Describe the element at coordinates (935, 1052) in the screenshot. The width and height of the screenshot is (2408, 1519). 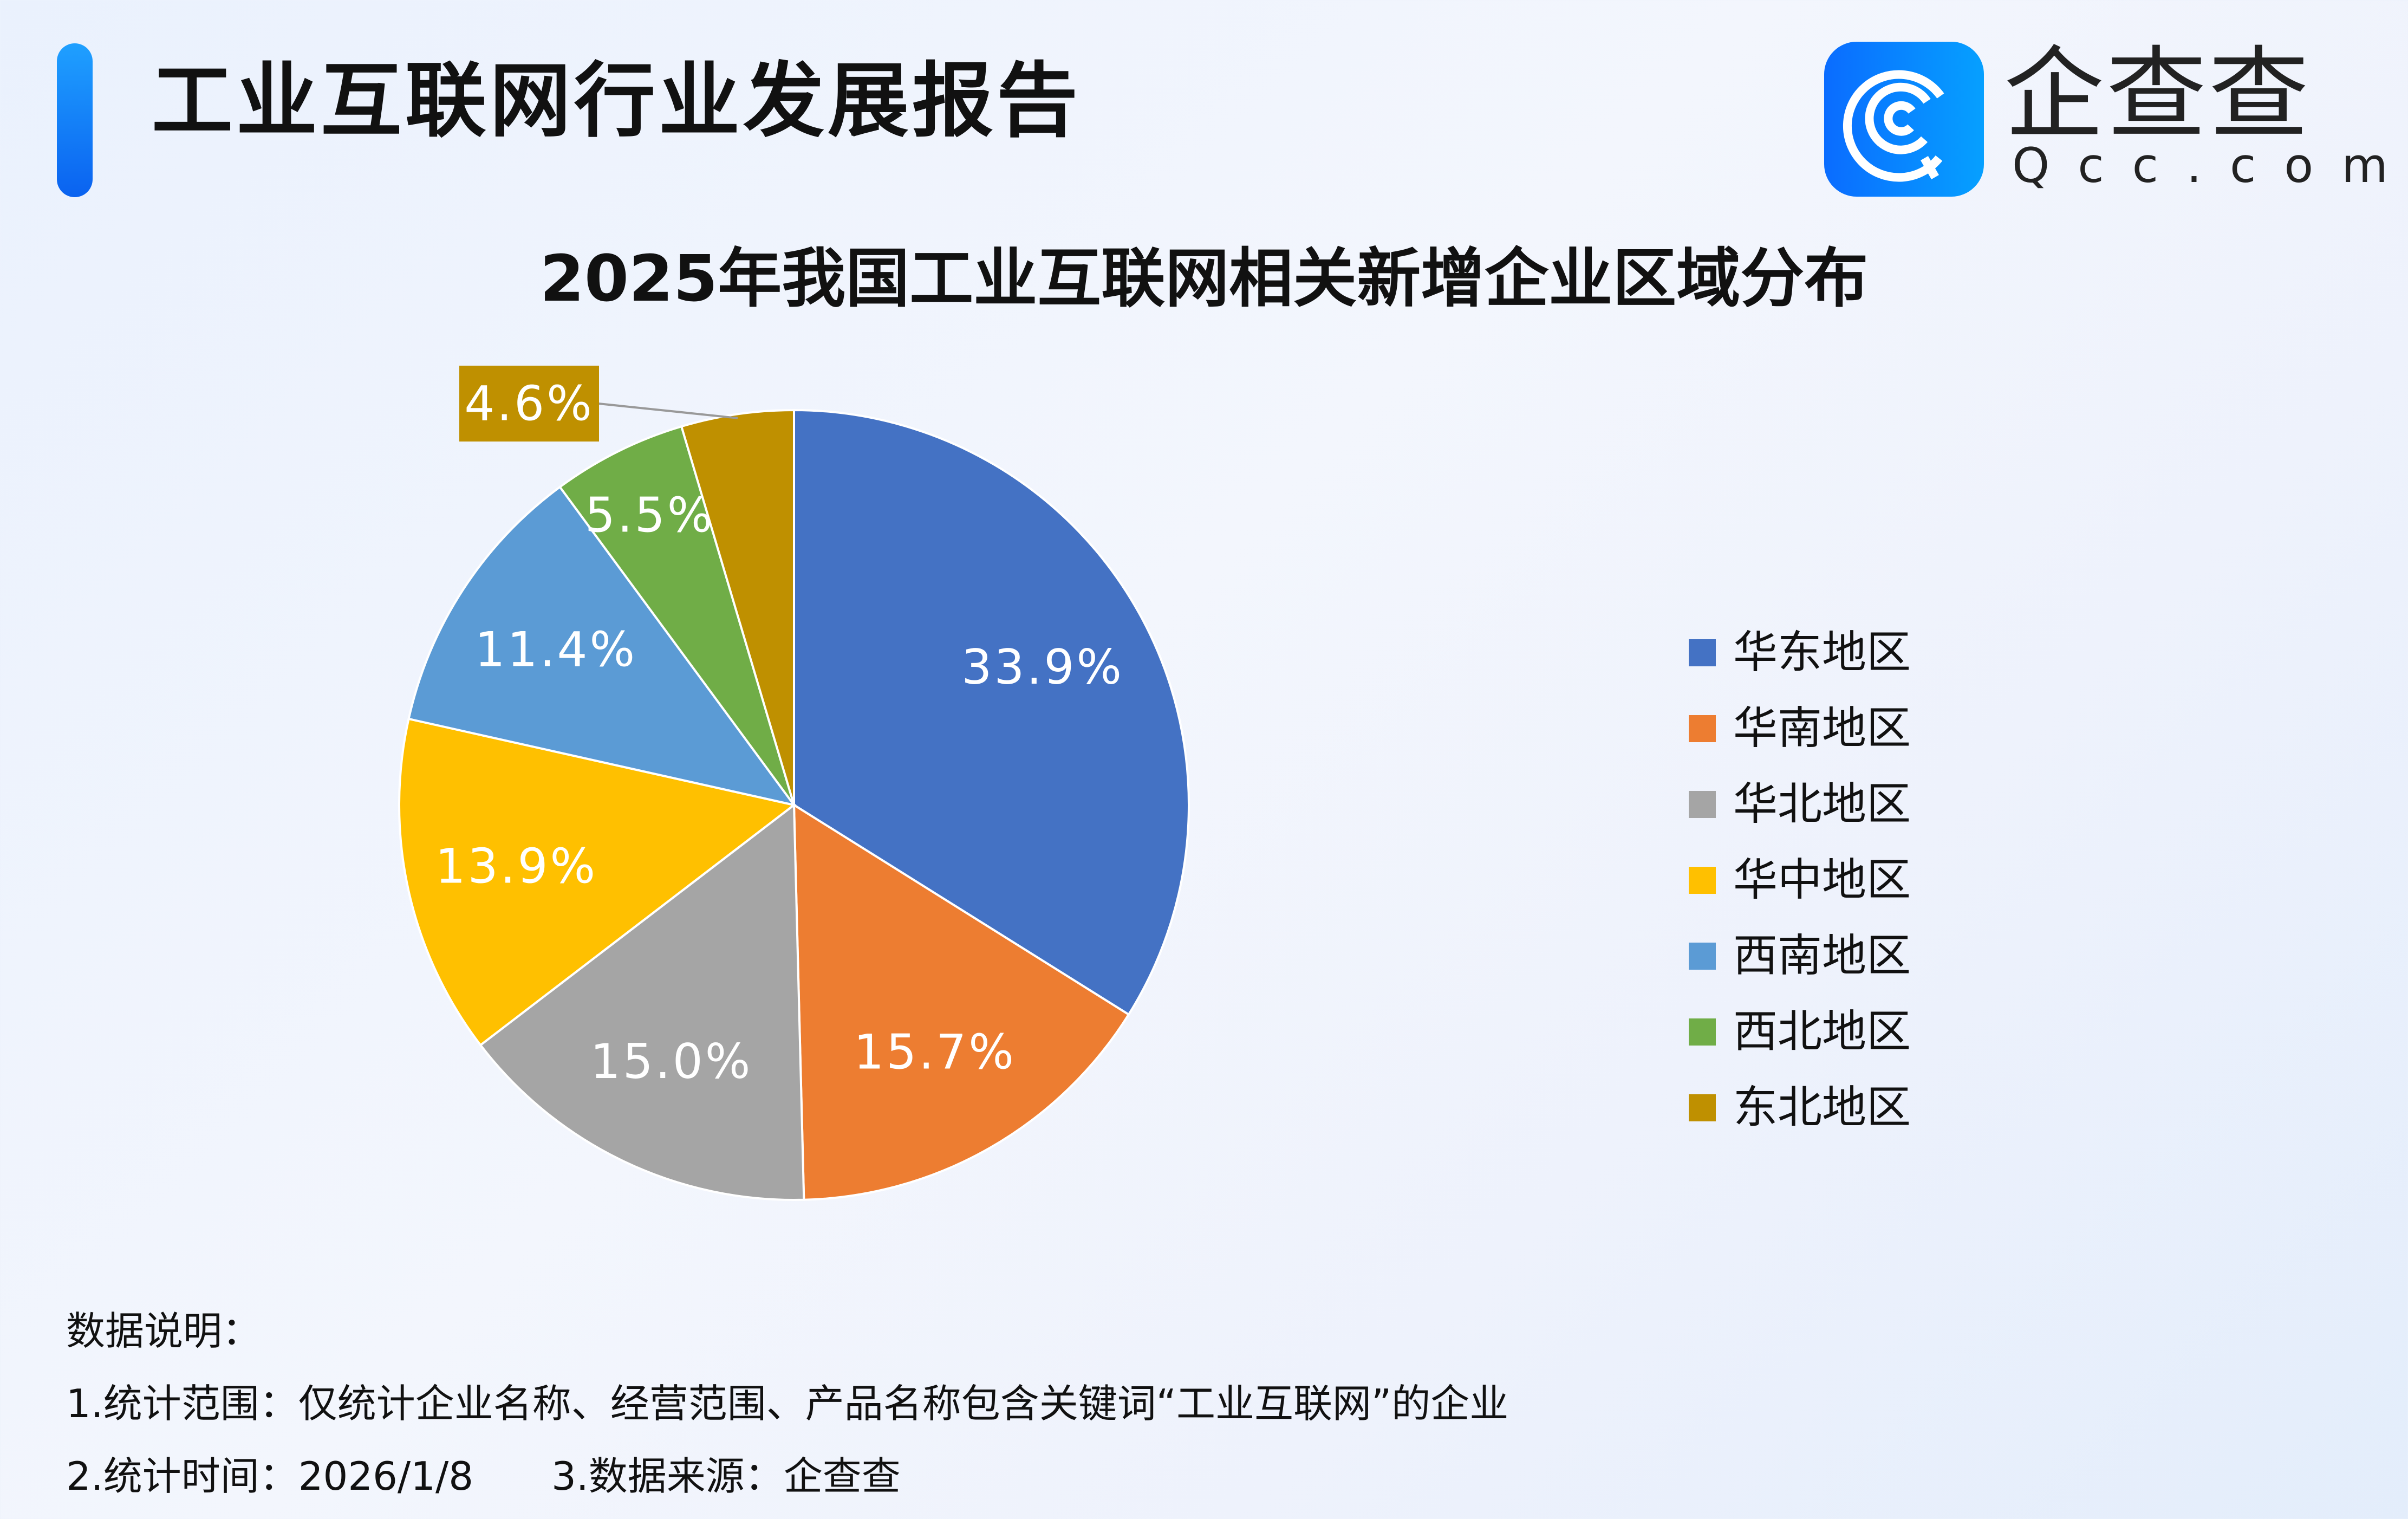
I see `data-label: 15.7%` at that location.